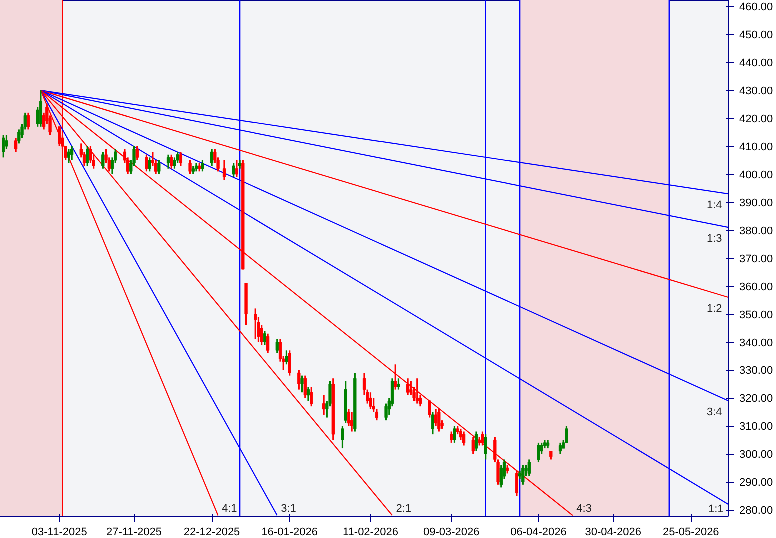  I want to click on y-tick-label: 420.00, so click(757, 120).